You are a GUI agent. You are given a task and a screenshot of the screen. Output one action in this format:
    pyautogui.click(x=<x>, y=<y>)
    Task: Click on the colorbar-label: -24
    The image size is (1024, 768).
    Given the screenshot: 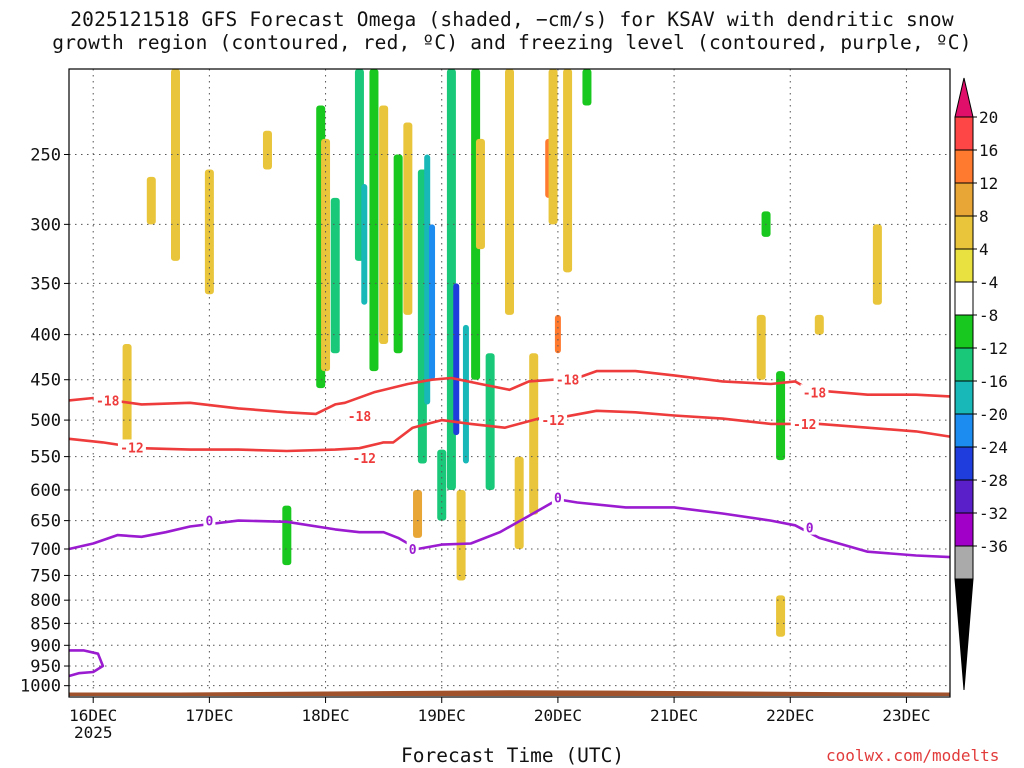 What is the action you would take?
    pyautogui.click(x=993, y=447)
    